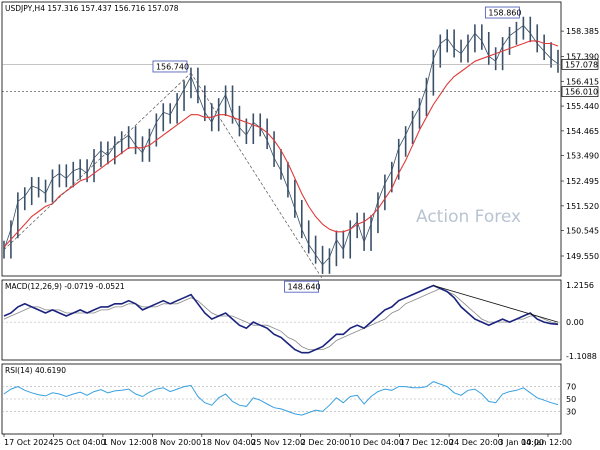 Image resolution: width=600 pixels, height=450 pixels. I want to click on x-tick-label: 24 Dec 20:00, so click(476, 442).